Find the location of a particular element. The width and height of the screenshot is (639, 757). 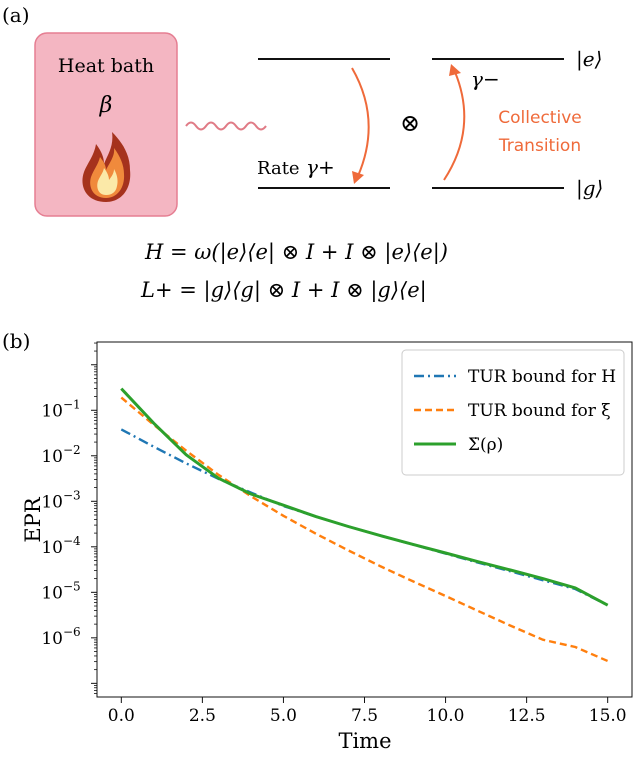

heat-bath-box is located at coordinates (106, 124).